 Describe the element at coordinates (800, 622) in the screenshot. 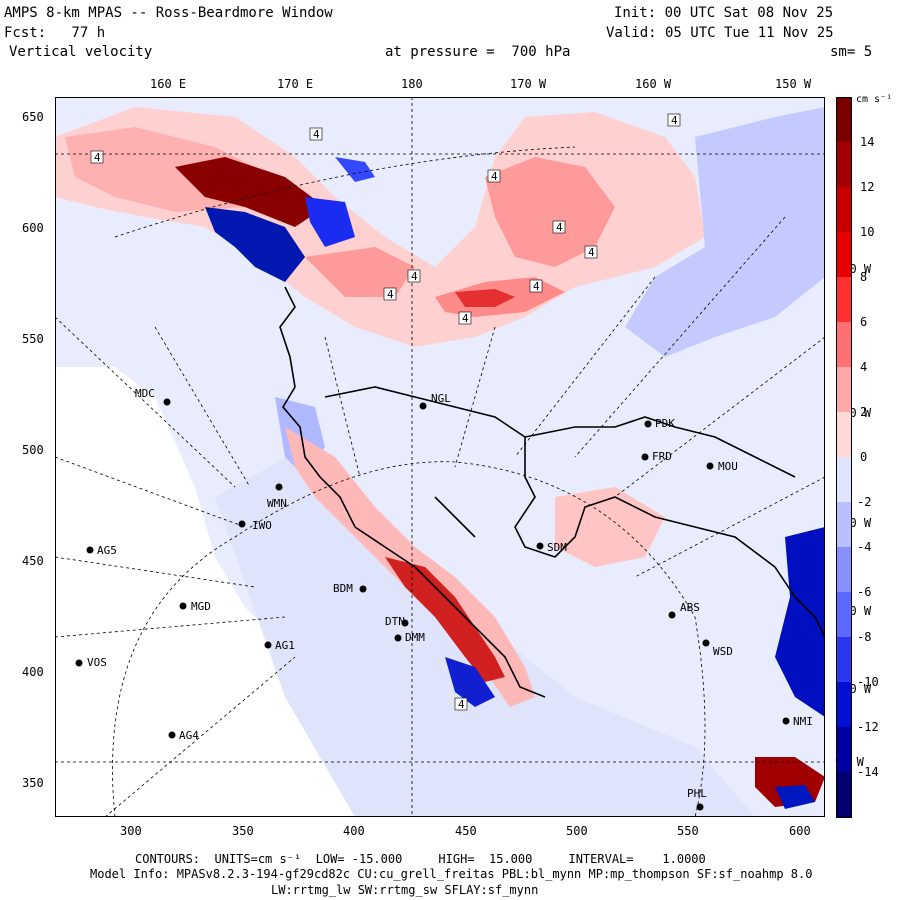

I see `strong-cell-right` at that location.